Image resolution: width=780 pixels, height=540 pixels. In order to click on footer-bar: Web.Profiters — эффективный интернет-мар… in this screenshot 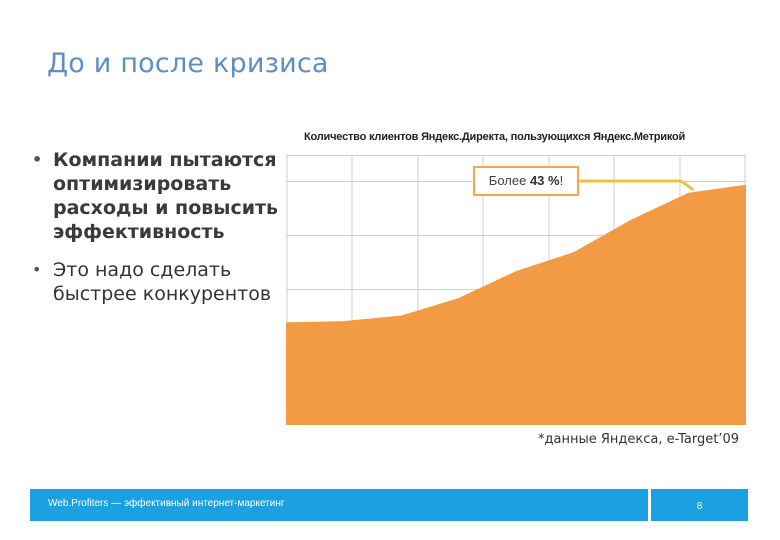, I will do `click(389, 505)`.